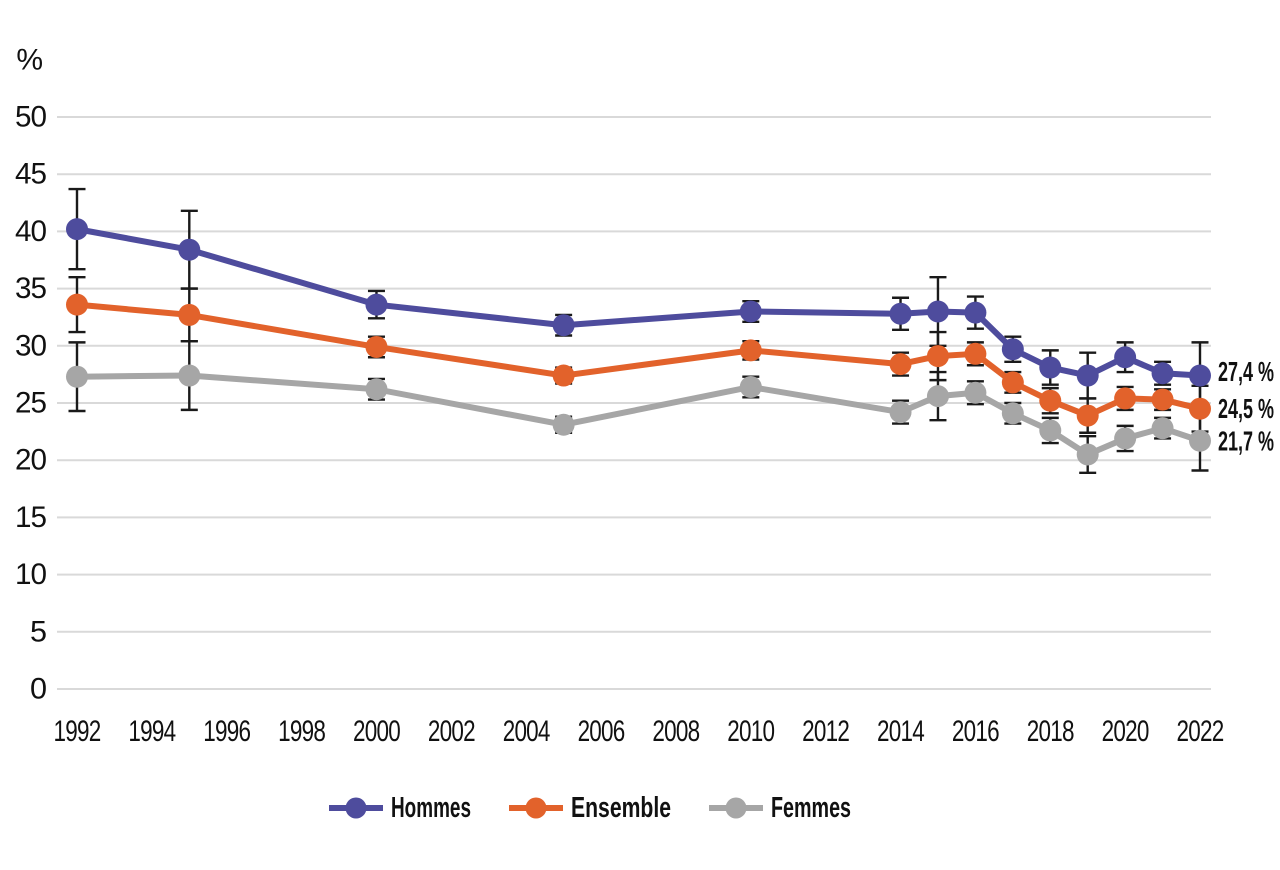 The width and height of the screenshot is (1280, 870). What do you see at coordinates (1246, 440) in the screenshot?
I see `series-end-value-label-femmes: 21,7 %` at bounding box center [1246, 440].